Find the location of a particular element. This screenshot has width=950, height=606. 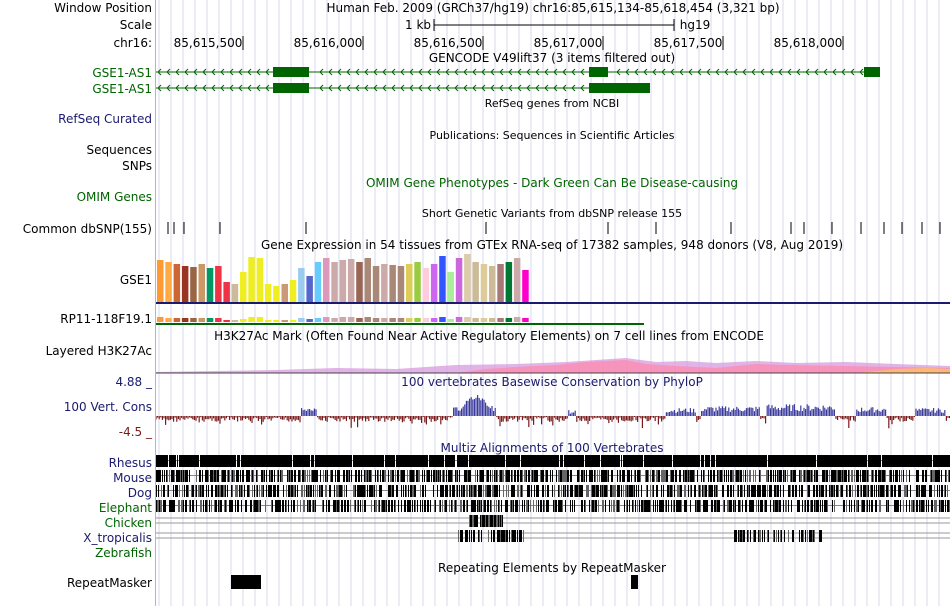

window-position-label: Window Position is located at coordinates (103, 8).